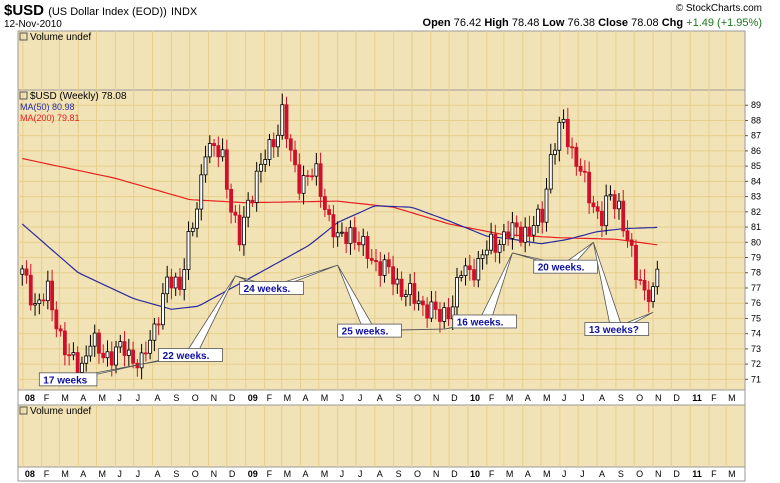 The width and height of the screenshot is (780, 483). Describe the element at coordinates (60, 37) in the screenshot. I see `top-volume-label: Volume undef` at that location.